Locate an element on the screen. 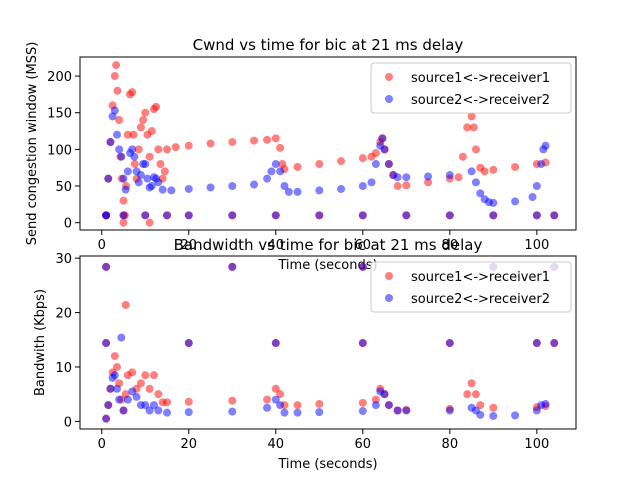 The width and height of the screenshot is (640, 480). y-tick-label: 100 is located at coordinates (59, 150).